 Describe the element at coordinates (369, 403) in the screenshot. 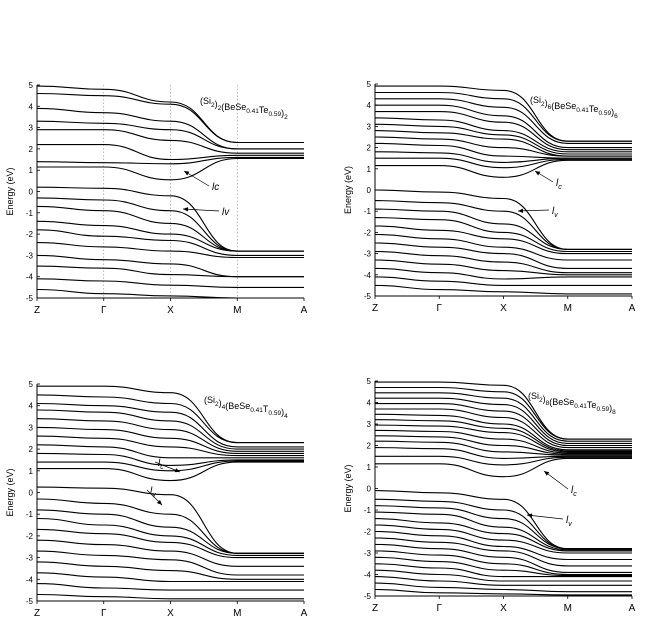

I see `y-tick-label: 4` at that location.